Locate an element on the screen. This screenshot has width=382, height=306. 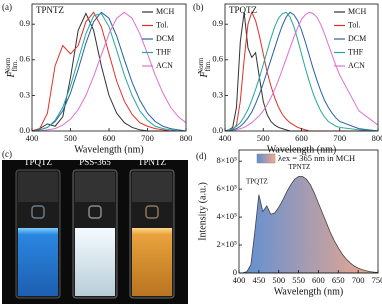
vial-label: PSS-365 is located at coordinates (95, 162).